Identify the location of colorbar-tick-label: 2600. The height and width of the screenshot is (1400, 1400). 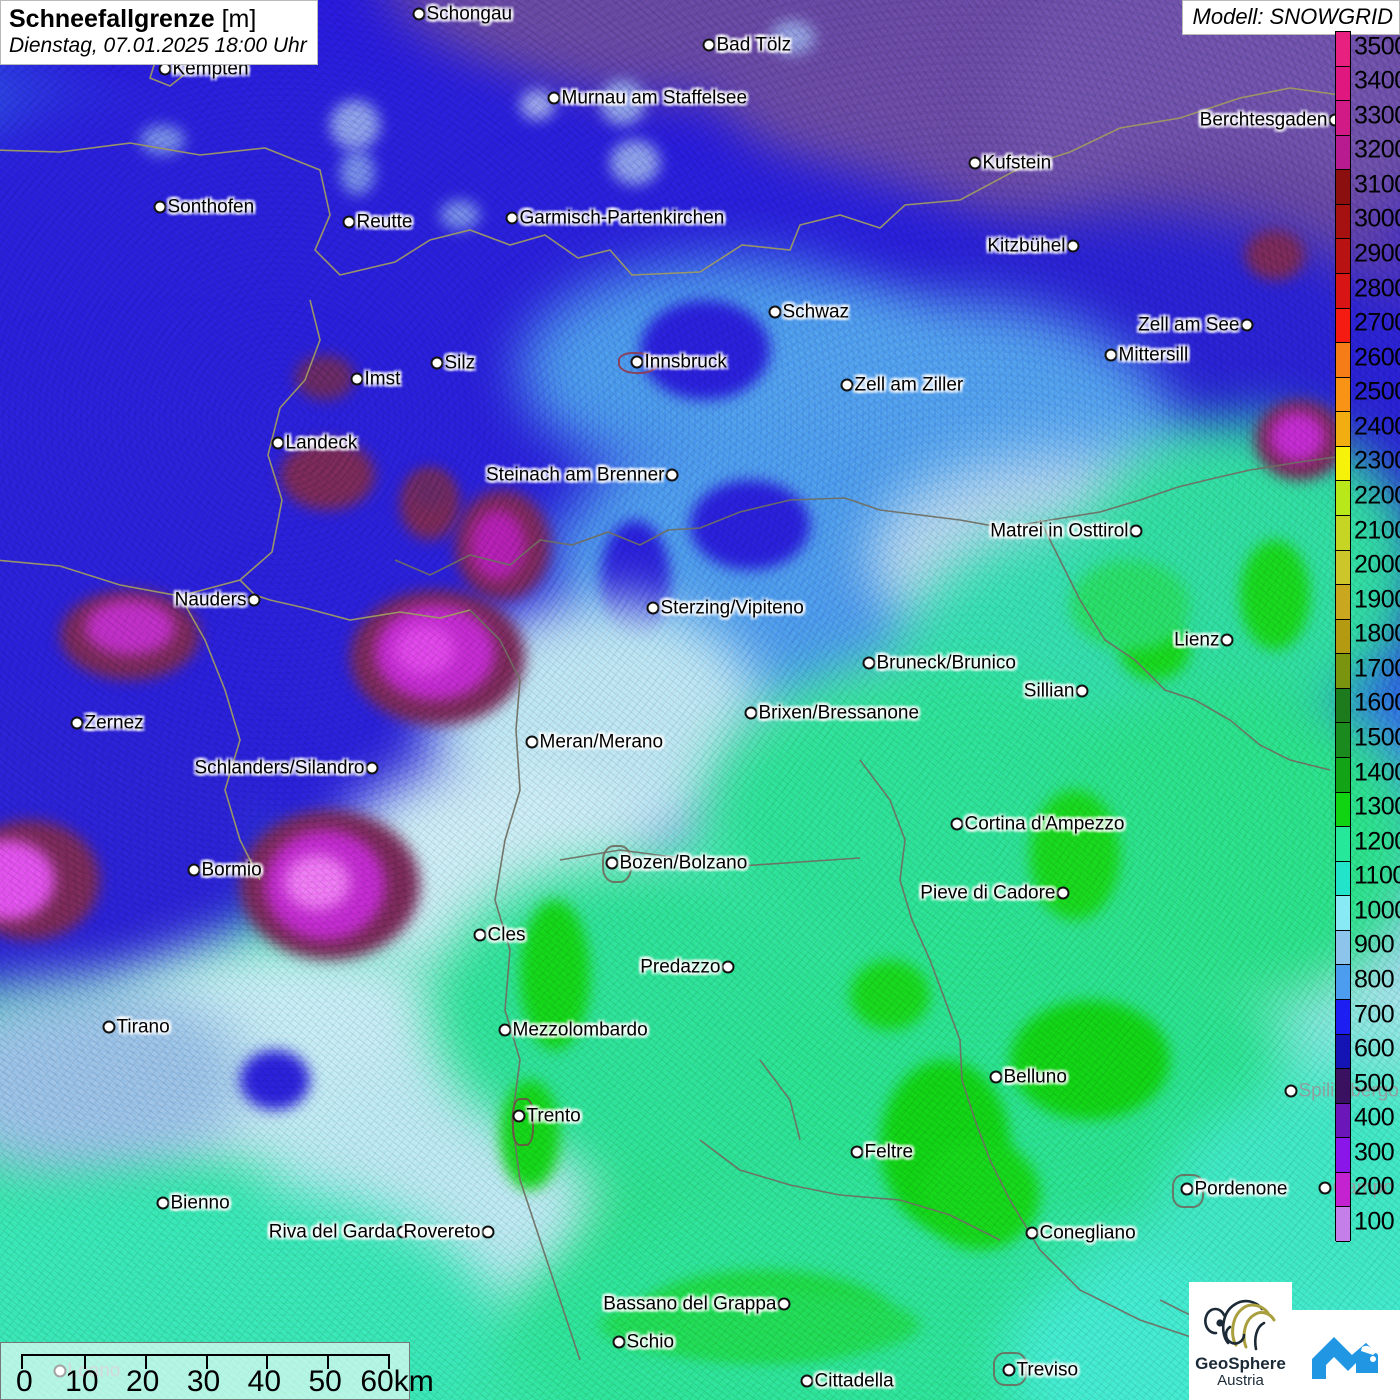
(1377, 357).